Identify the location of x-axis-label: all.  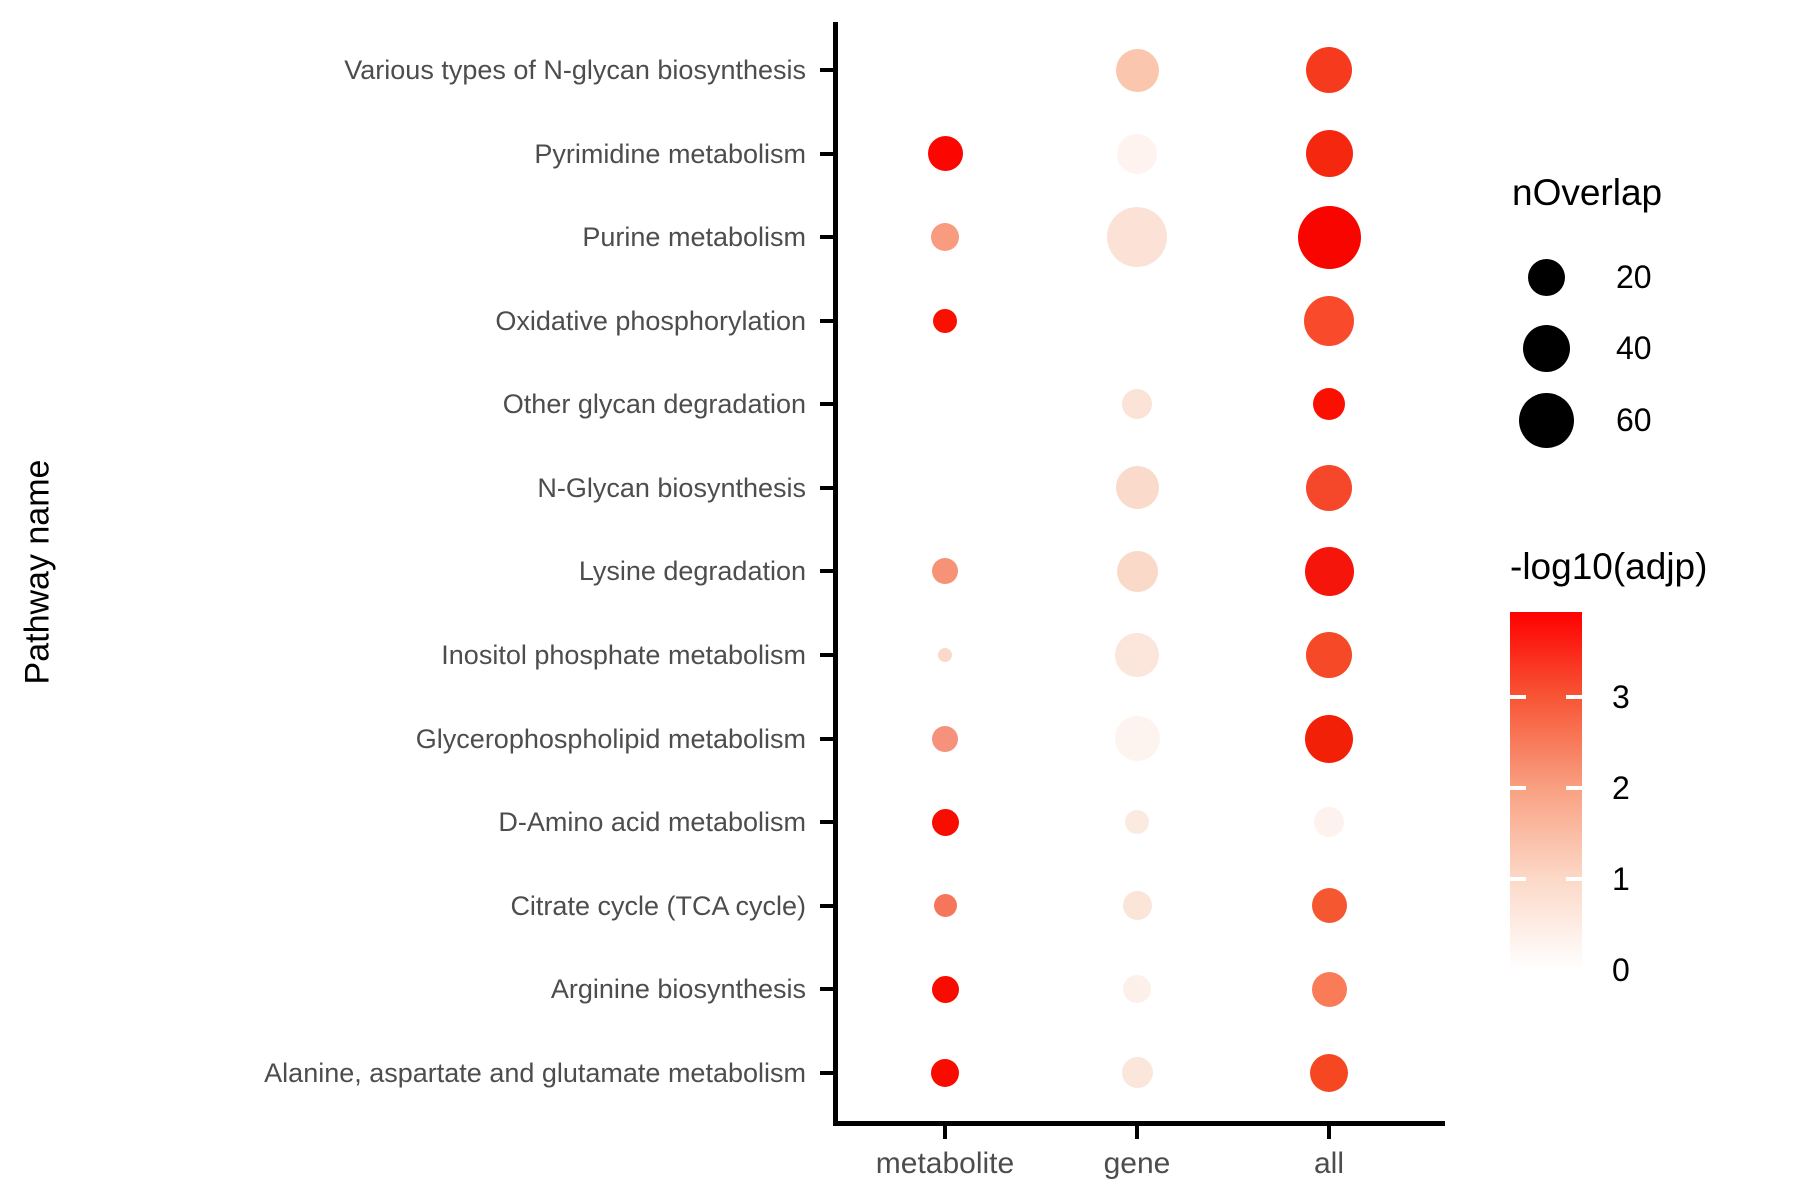
(1328, 1163).